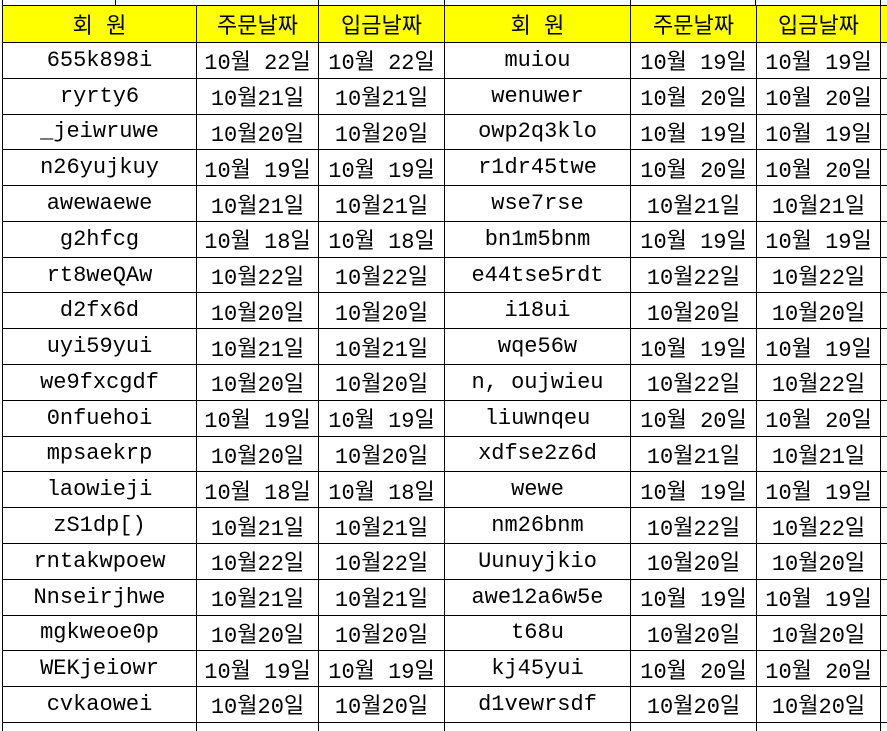 This screenshot has height=731, width=887. What do you see at coordinates (381, 275) in the screenshot?
I see `cell-deposit-date: 10월22일` at bounding box center [381, 275].